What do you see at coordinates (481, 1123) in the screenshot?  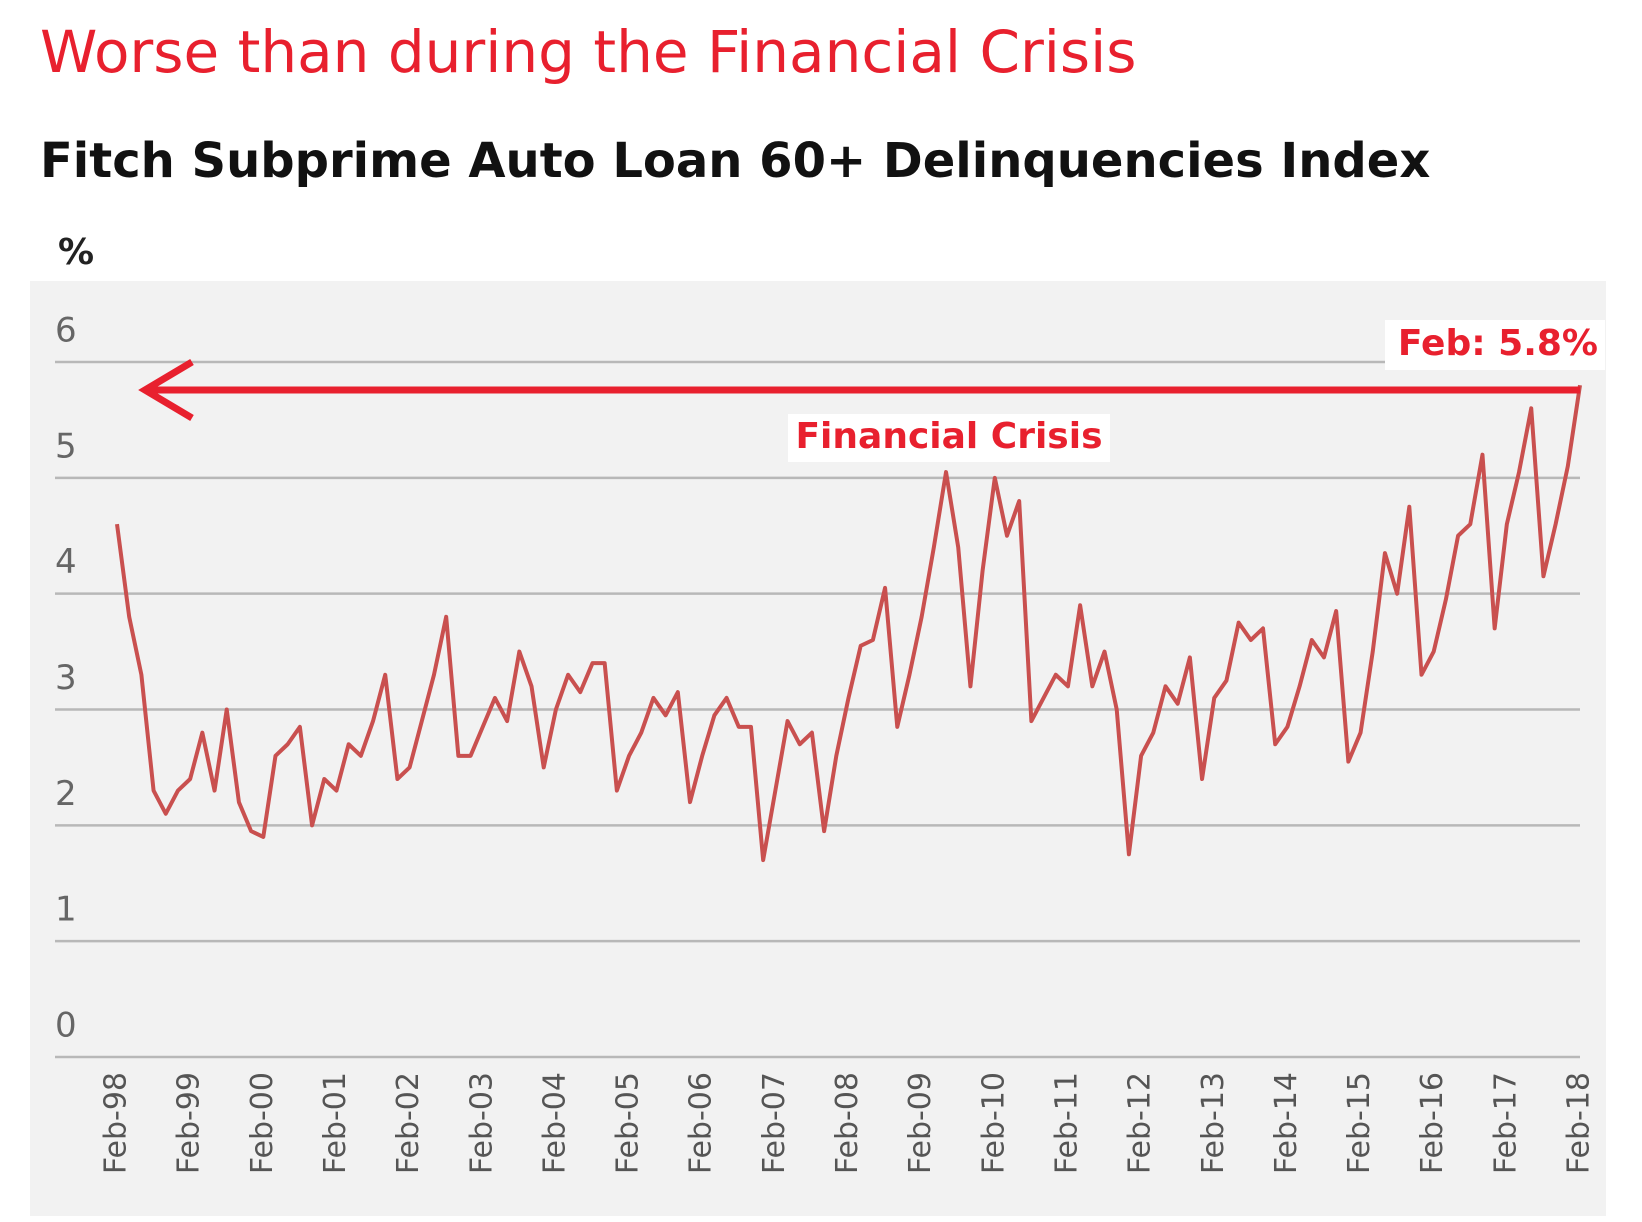 I see `x-tick-label: Feb-03` at bounding box center [481, 1123].